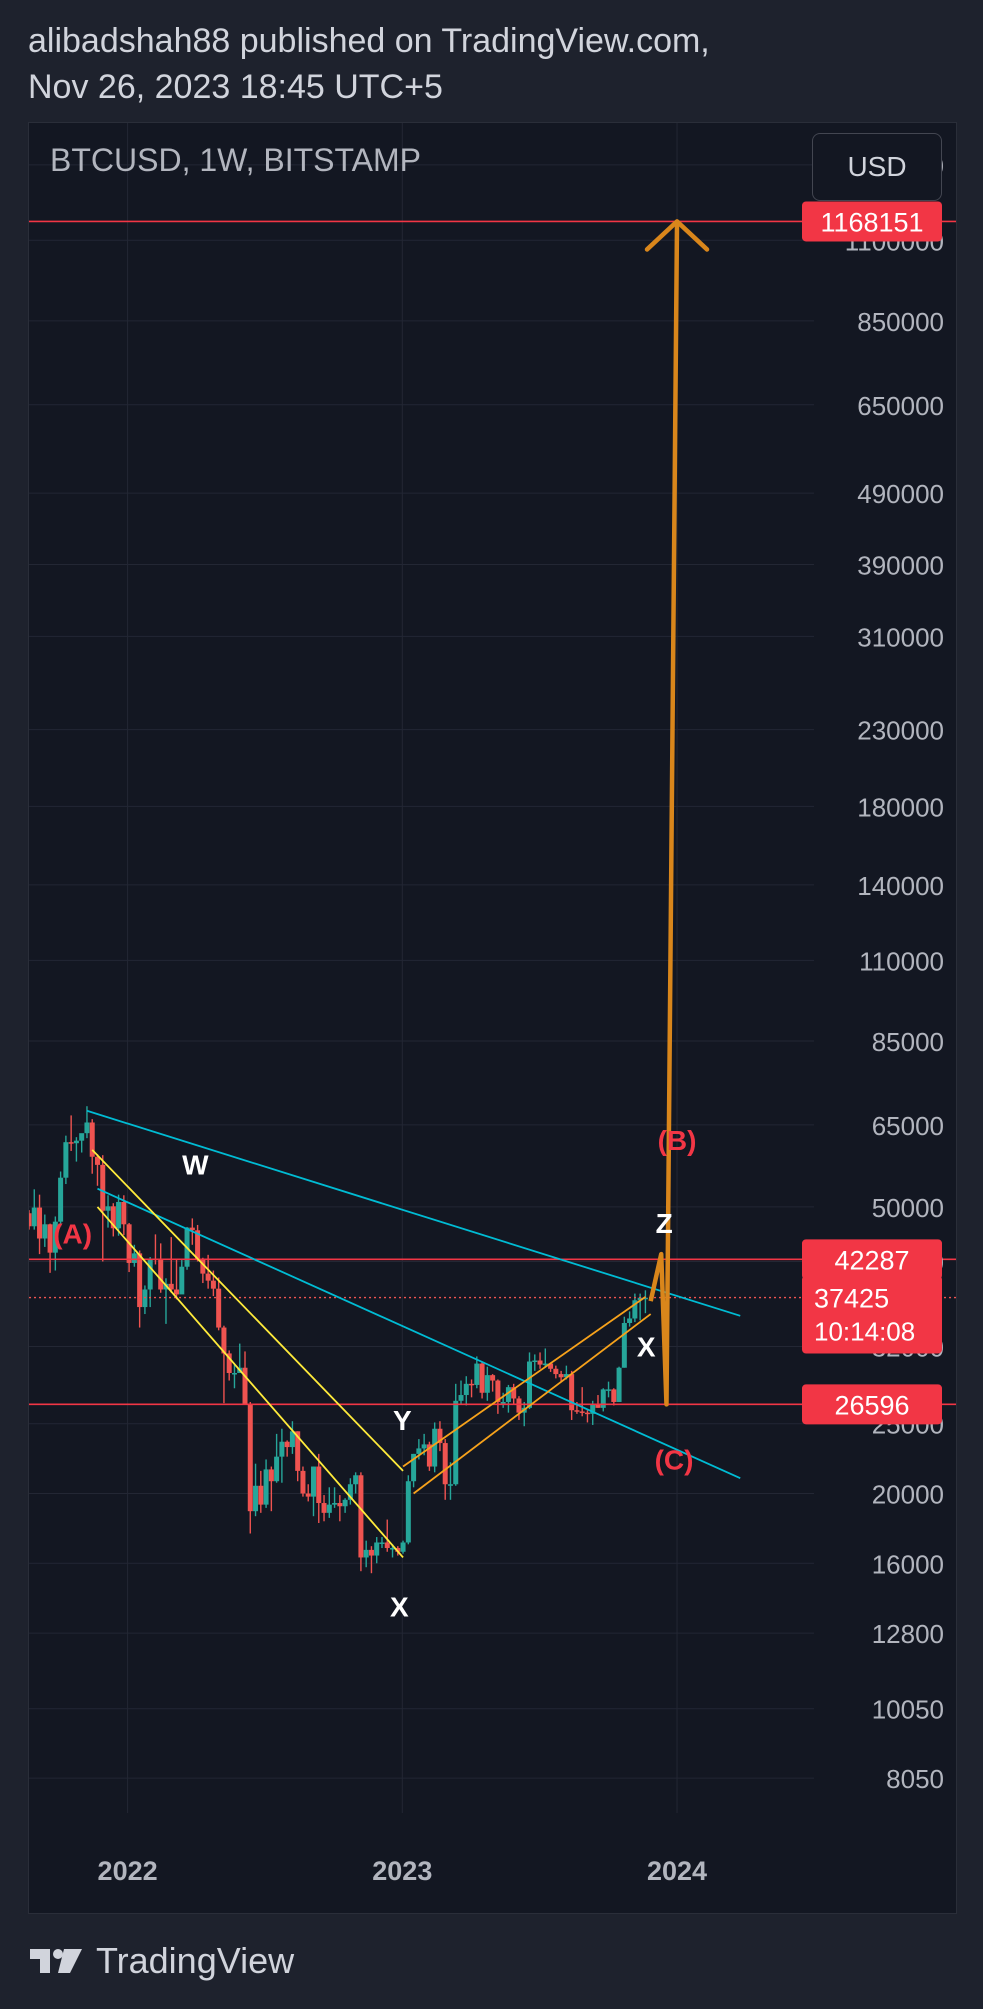 The width and height of the screenshot is (983, 2009). I want to click on trendline-upper-cyan, so click(413, 1213).